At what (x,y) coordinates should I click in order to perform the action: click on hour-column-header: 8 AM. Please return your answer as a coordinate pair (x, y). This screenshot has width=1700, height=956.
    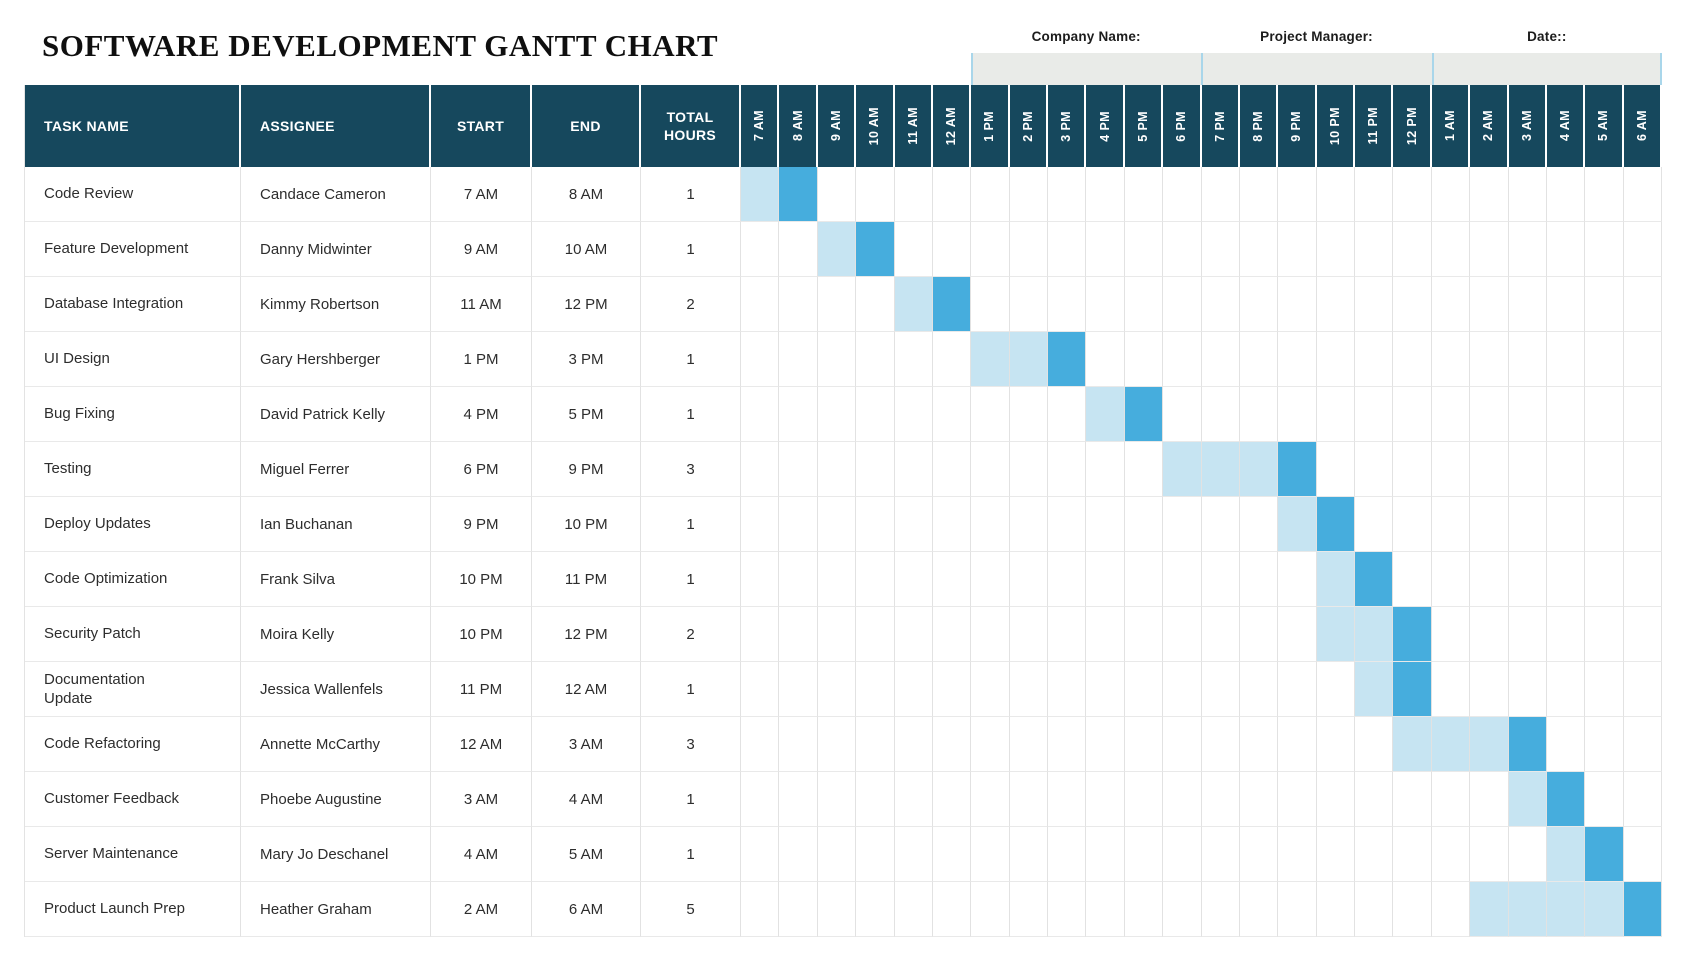
    Looking at the image, I should click on (798, 126).